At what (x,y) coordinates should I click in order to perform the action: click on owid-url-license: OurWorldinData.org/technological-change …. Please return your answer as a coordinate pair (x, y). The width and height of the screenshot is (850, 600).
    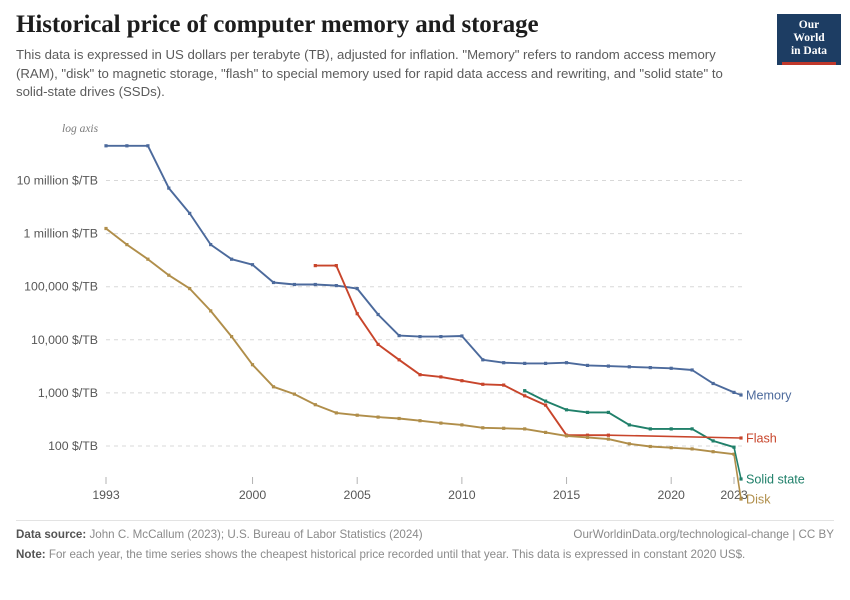
    Looking at the image, I should click on (703, 534).